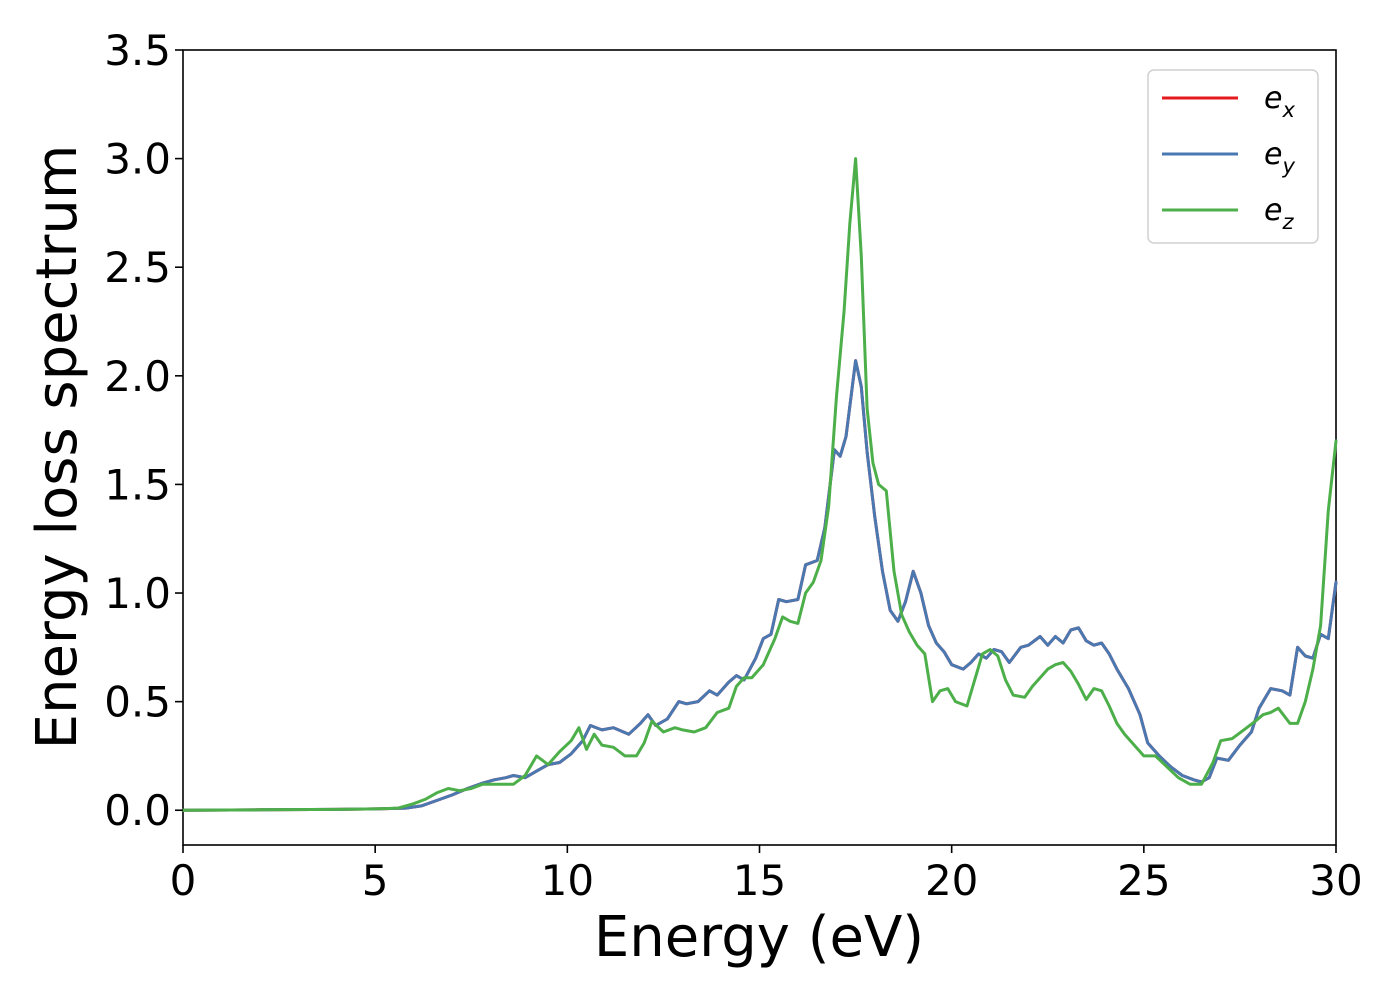  What do you see at coordinates (759, 937) in the screenshot?
I see `x-axis-label: Energy (eV)` at bounding box center [759, 937].